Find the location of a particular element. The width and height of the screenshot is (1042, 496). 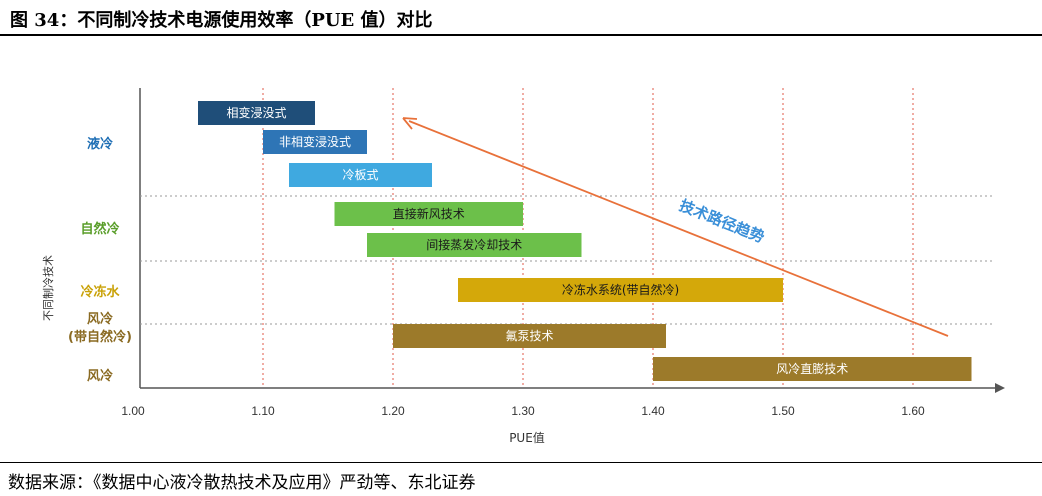

bar-label: 相变浸没式 is located at coordinates (256, 112).